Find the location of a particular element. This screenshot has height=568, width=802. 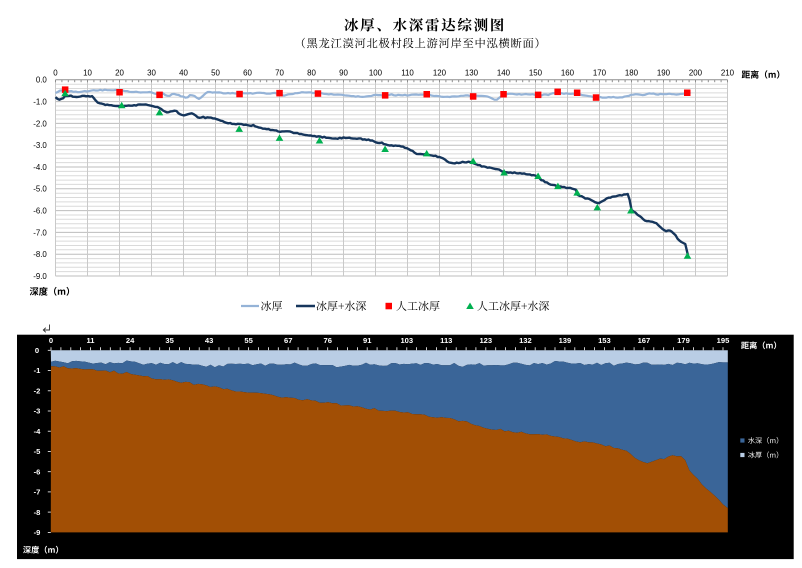

svg-text: 210 is located at coordinates (728, 72).